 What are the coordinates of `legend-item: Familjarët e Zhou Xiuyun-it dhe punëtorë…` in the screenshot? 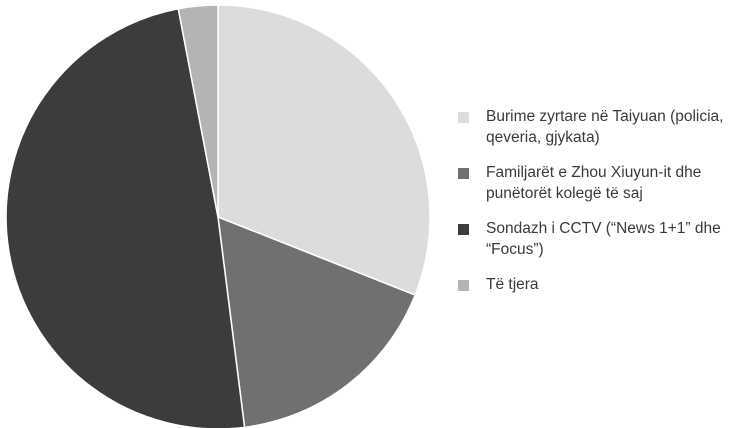 It's located at (603, 183).